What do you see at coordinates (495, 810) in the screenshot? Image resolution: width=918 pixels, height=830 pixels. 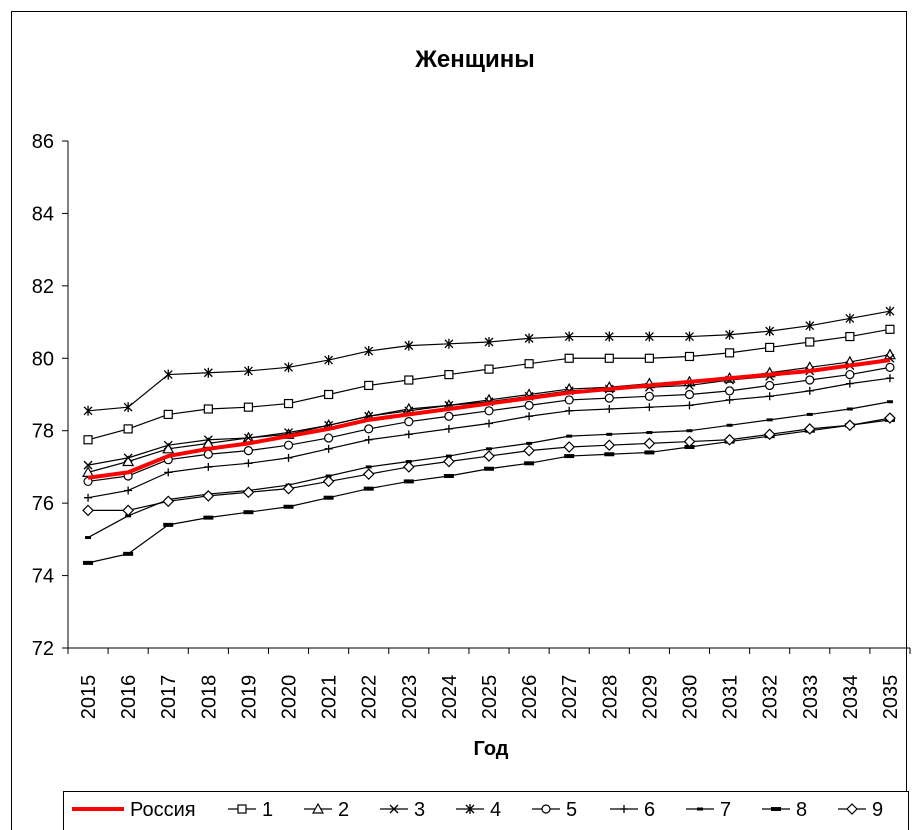 I see `legend-label: 4` at bounding box center [495, 810].